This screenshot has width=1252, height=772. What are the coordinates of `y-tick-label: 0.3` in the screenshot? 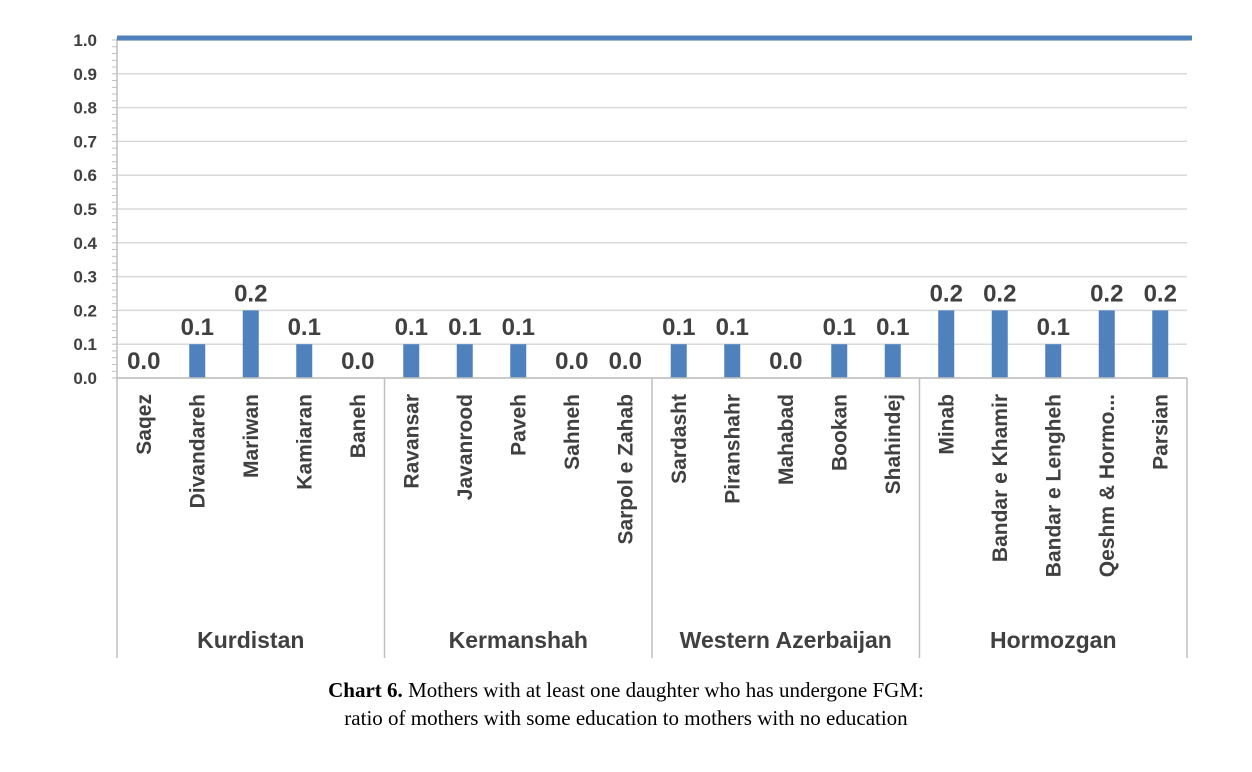 It's located at (85, 277).